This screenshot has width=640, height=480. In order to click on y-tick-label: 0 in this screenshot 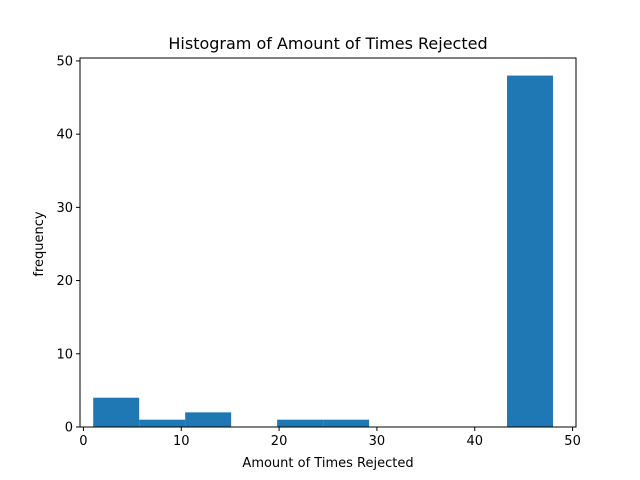, I will do `click(69, 428)`.